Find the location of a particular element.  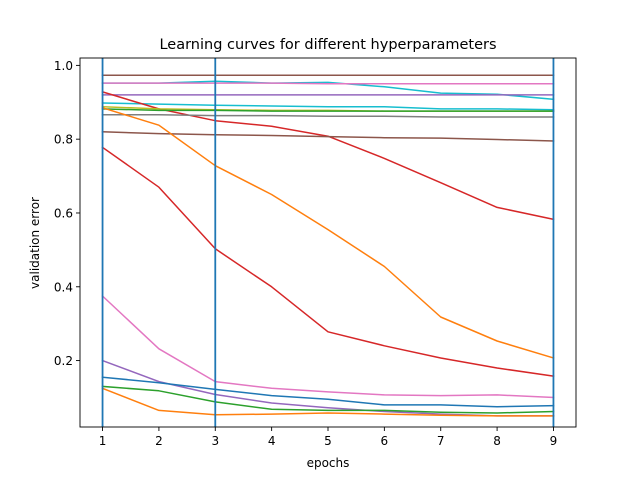

x-tick-label-1: 1 is located at coordinates (103, 441).